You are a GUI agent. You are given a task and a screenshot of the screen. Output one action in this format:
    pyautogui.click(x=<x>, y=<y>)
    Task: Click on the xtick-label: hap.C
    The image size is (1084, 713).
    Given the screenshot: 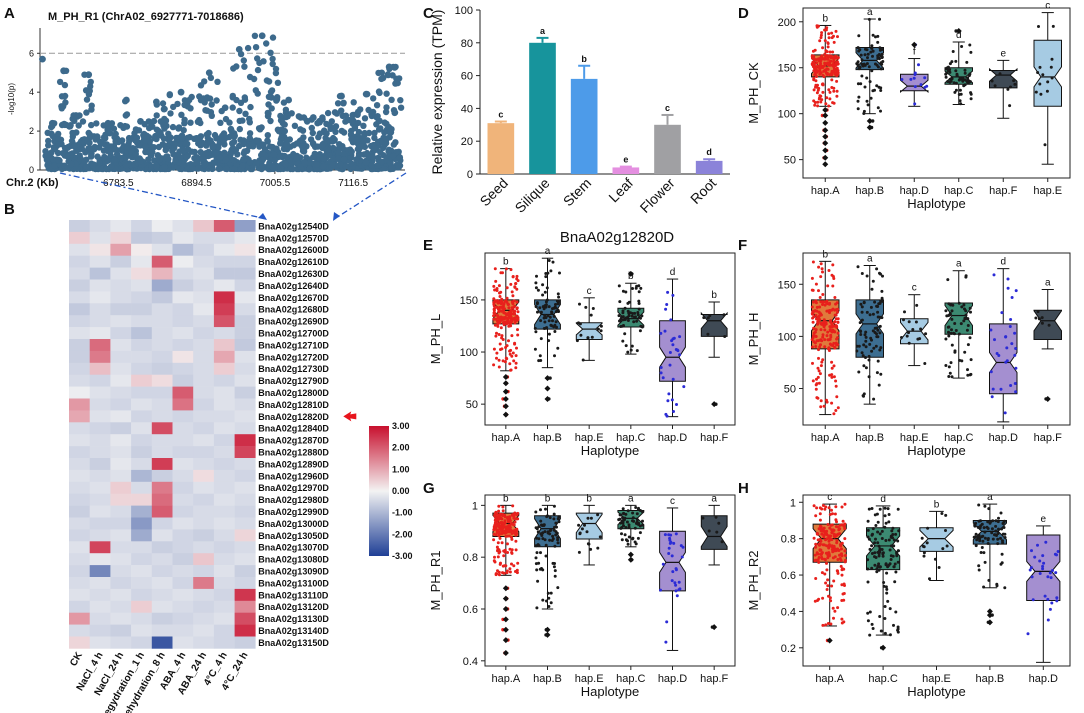 What is the action you would take?
    pyautogui.click(x=882, y=679)
    